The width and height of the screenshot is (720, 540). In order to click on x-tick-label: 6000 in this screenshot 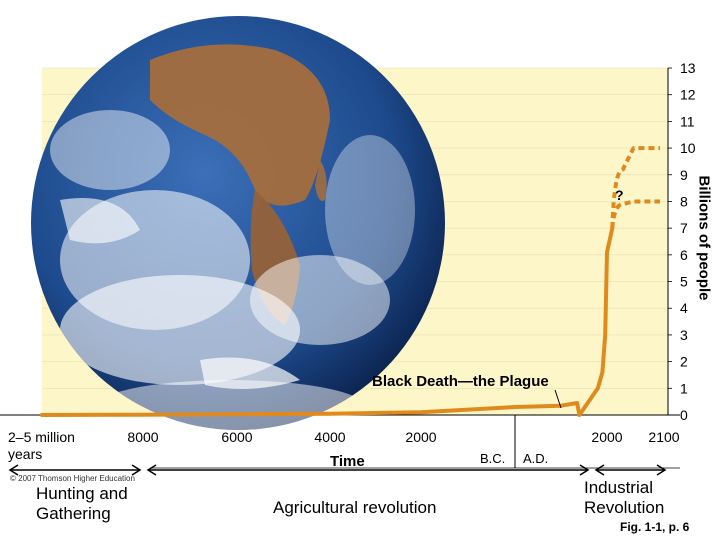, I will do `click(236, 437)`.